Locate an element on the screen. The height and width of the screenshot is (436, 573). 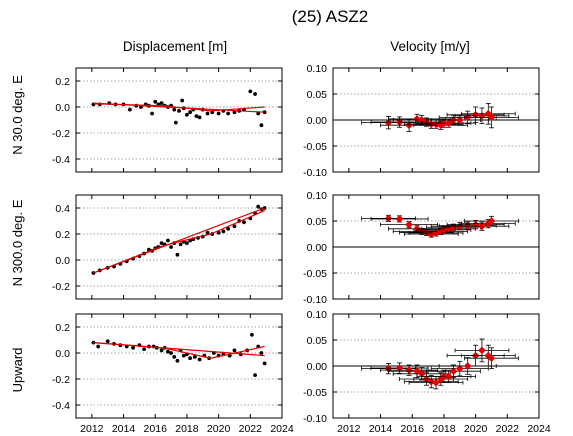
y-tick-label: 0.4 is located at coordinates (62, 209).